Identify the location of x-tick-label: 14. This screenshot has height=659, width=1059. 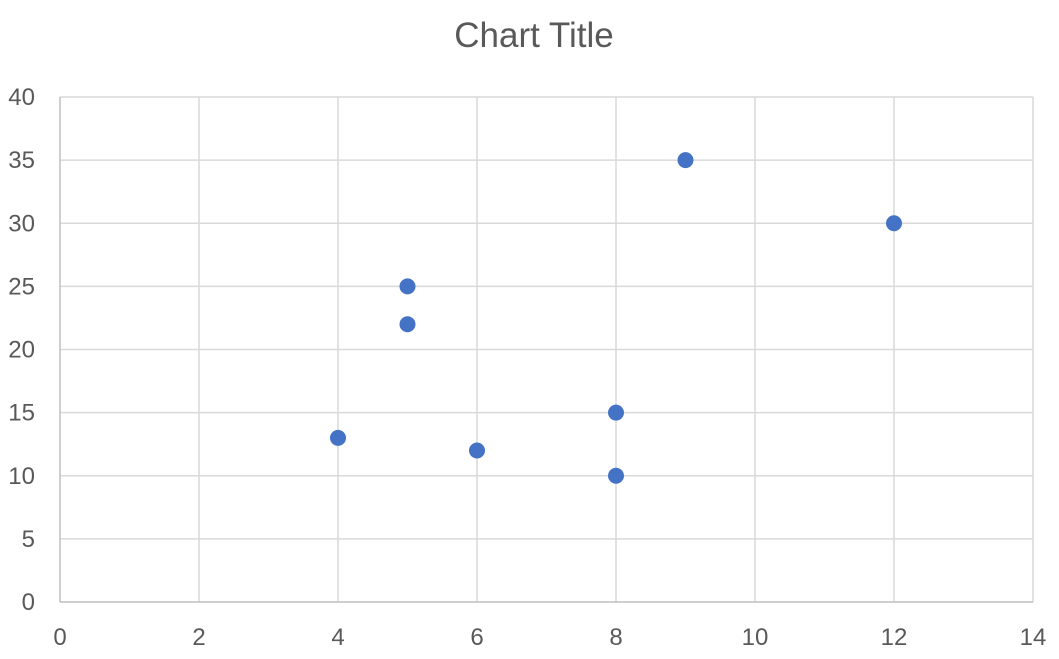
(1033, 637).